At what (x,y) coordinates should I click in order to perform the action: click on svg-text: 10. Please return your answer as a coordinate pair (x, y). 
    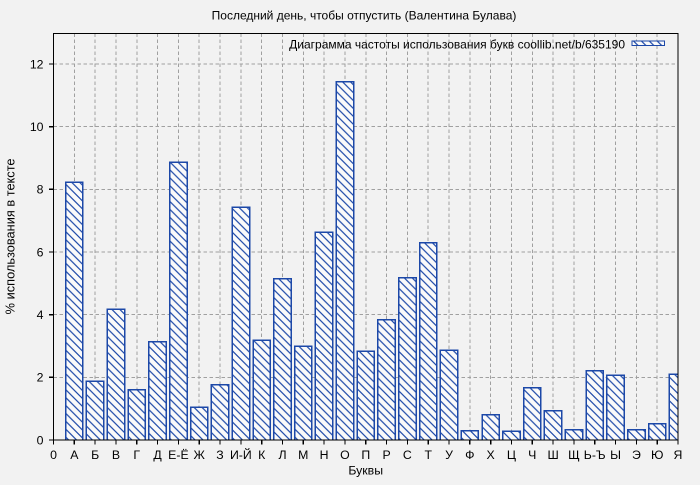
    Looking at the image, I should click on (37, 127).